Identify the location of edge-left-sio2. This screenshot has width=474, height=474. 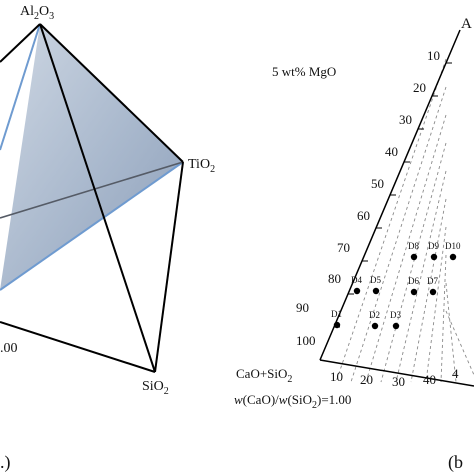
(78, 347).